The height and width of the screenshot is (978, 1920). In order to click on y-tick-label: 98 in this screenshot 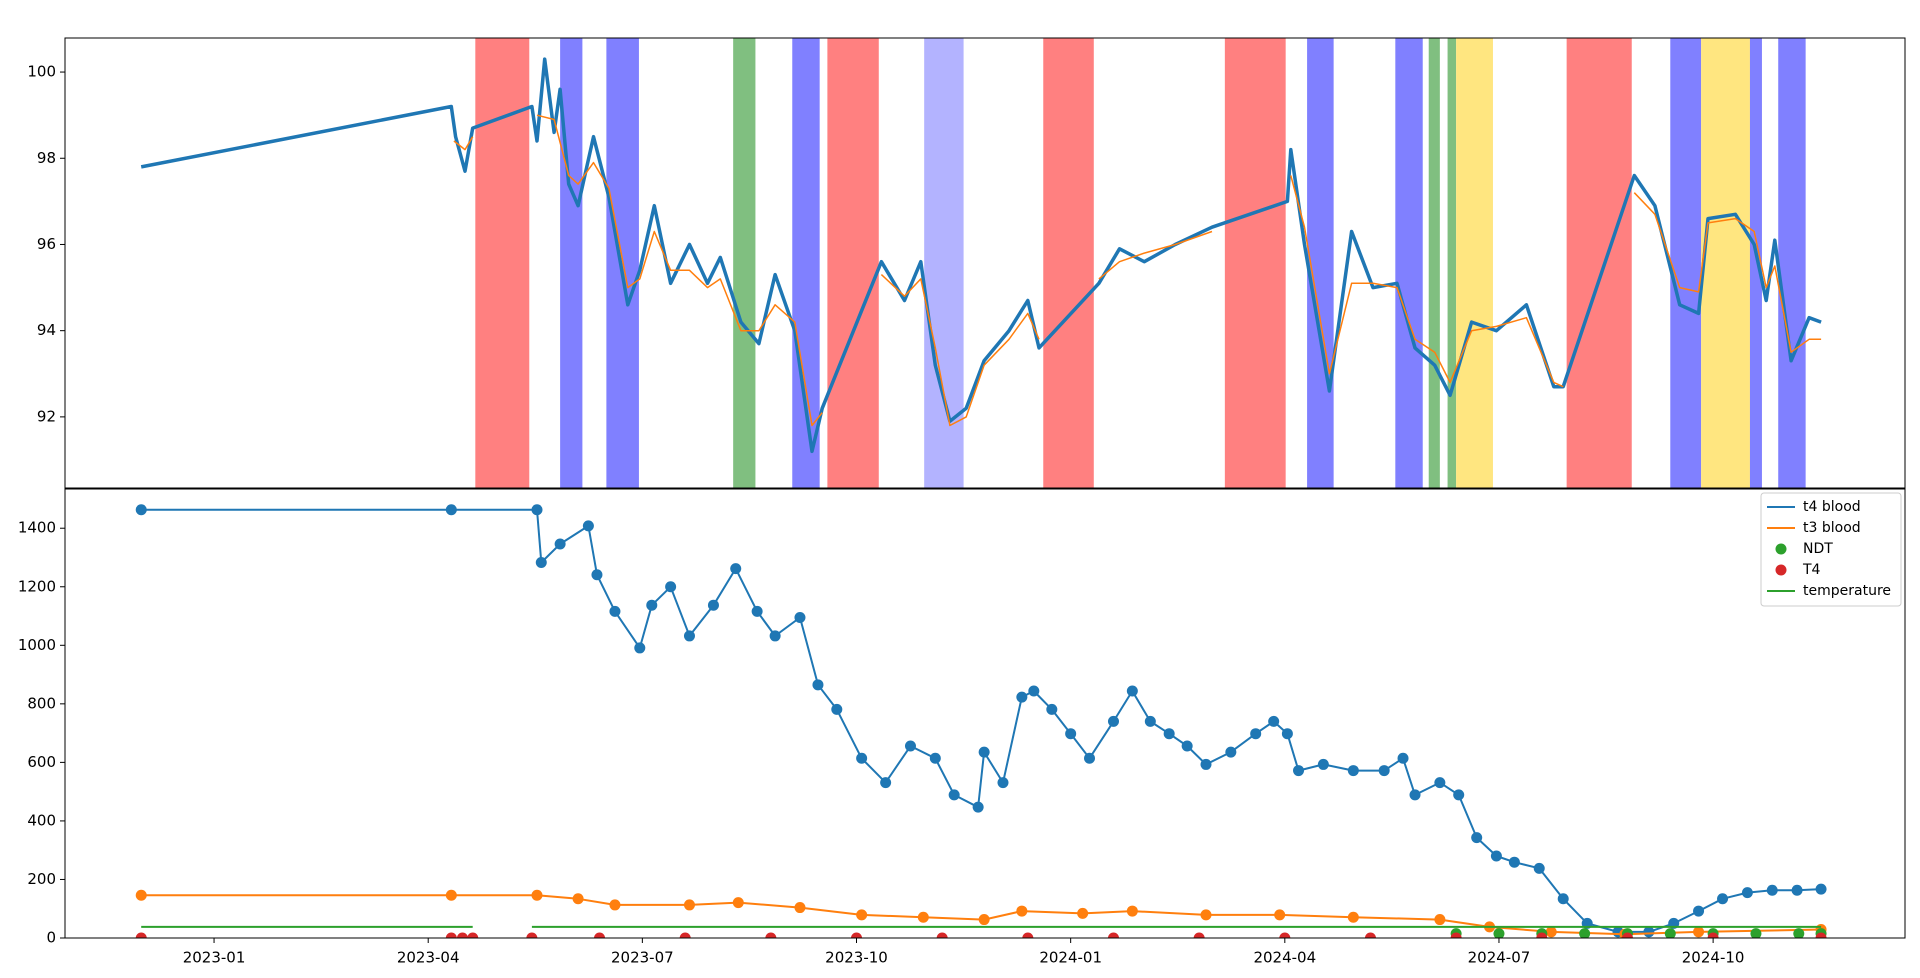, I will do `click(46, 158)`.